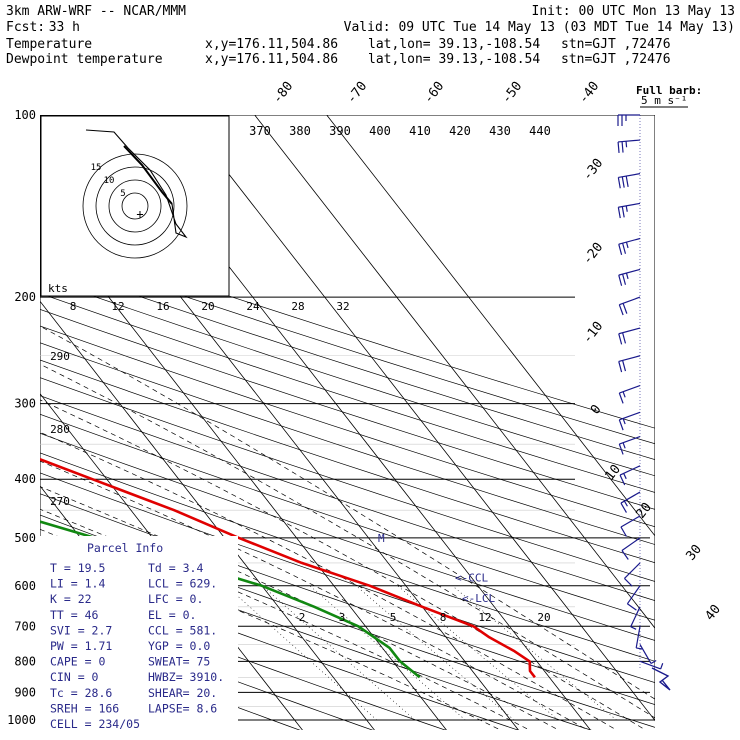 The height and width of the screenshot is (740, 740). I want to click on parcel-info-left: TT = 46, so click(74, 615).